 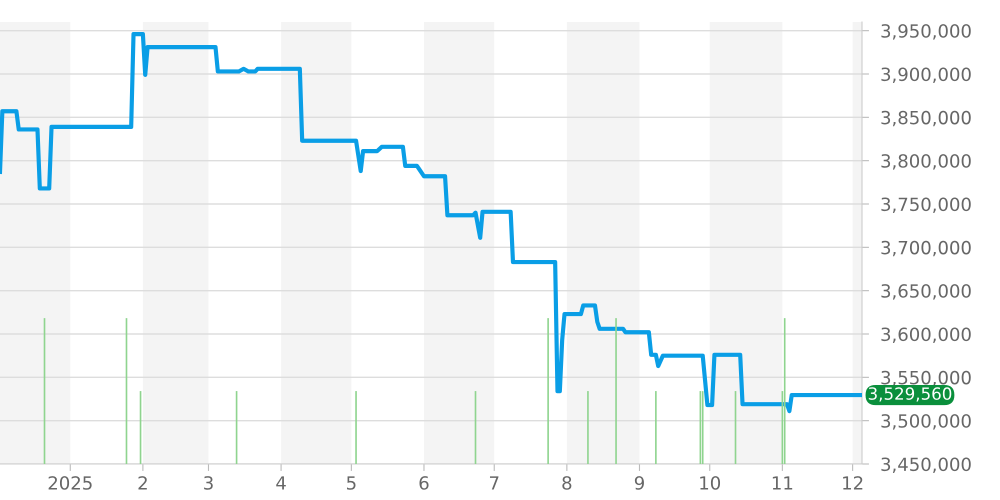 What do you see at coordinates (142, 483) in the screenshot?
I see `x-tick-label: 2` at bounding box center [142, 483].